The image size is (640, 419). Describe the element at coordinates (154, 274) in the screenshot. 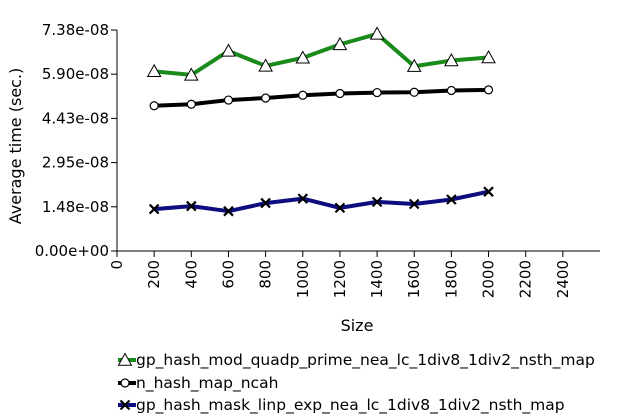

I see `x-tick-label: 200` at that location.